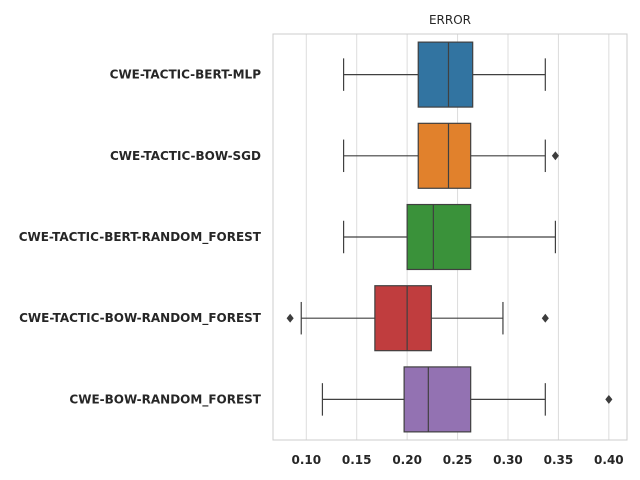 This screenshot has height=480, width=640. I want to click on x-tick-label: 0.20, so click(407, 460).